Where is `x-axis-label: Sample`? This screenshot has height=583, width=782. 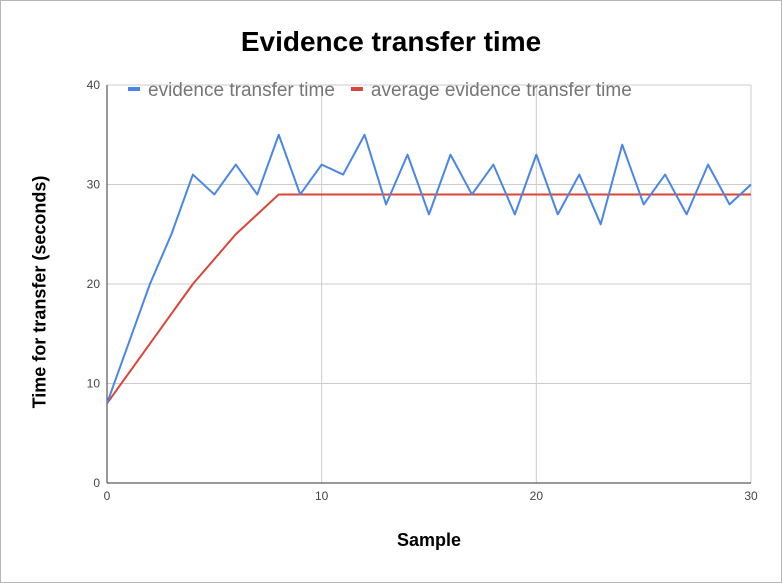
x-axis-label: Sample is located at coordinates (429, 540).